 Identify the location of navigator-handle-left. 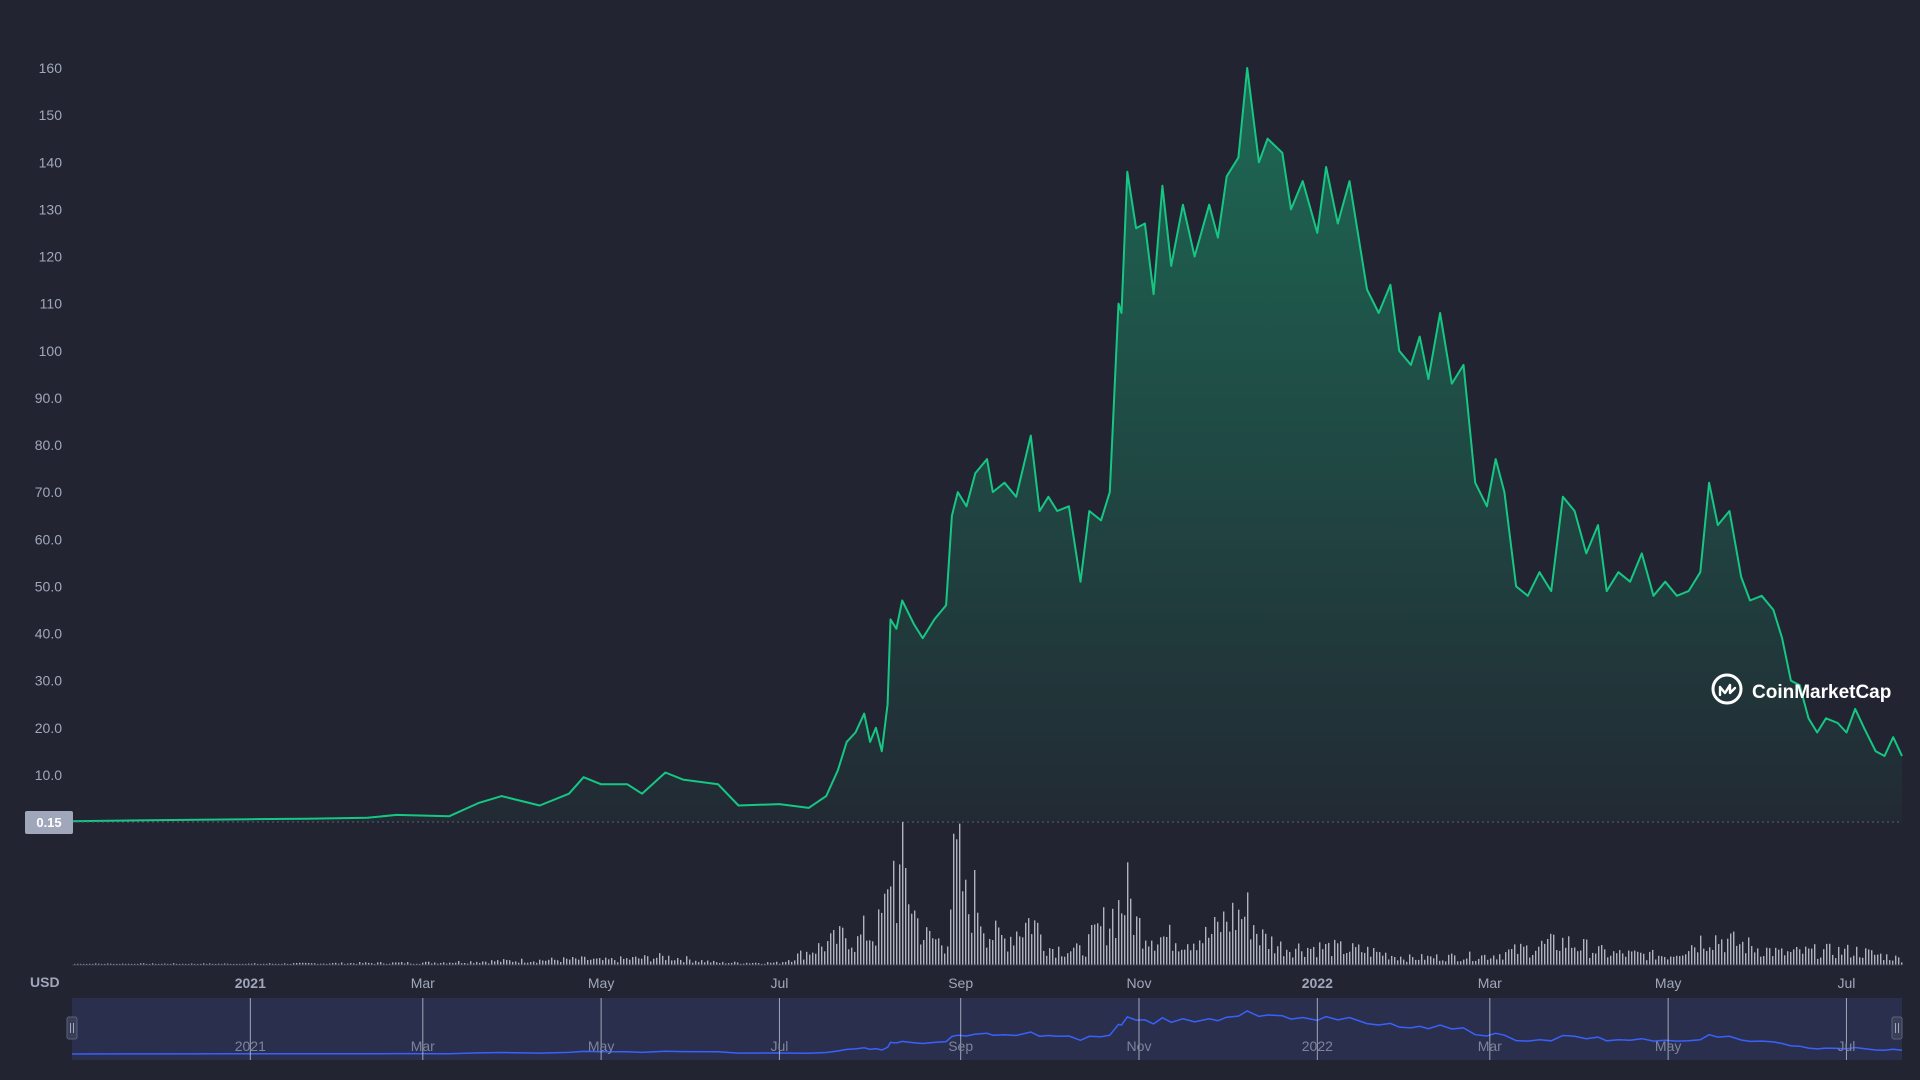
(72, 1028).